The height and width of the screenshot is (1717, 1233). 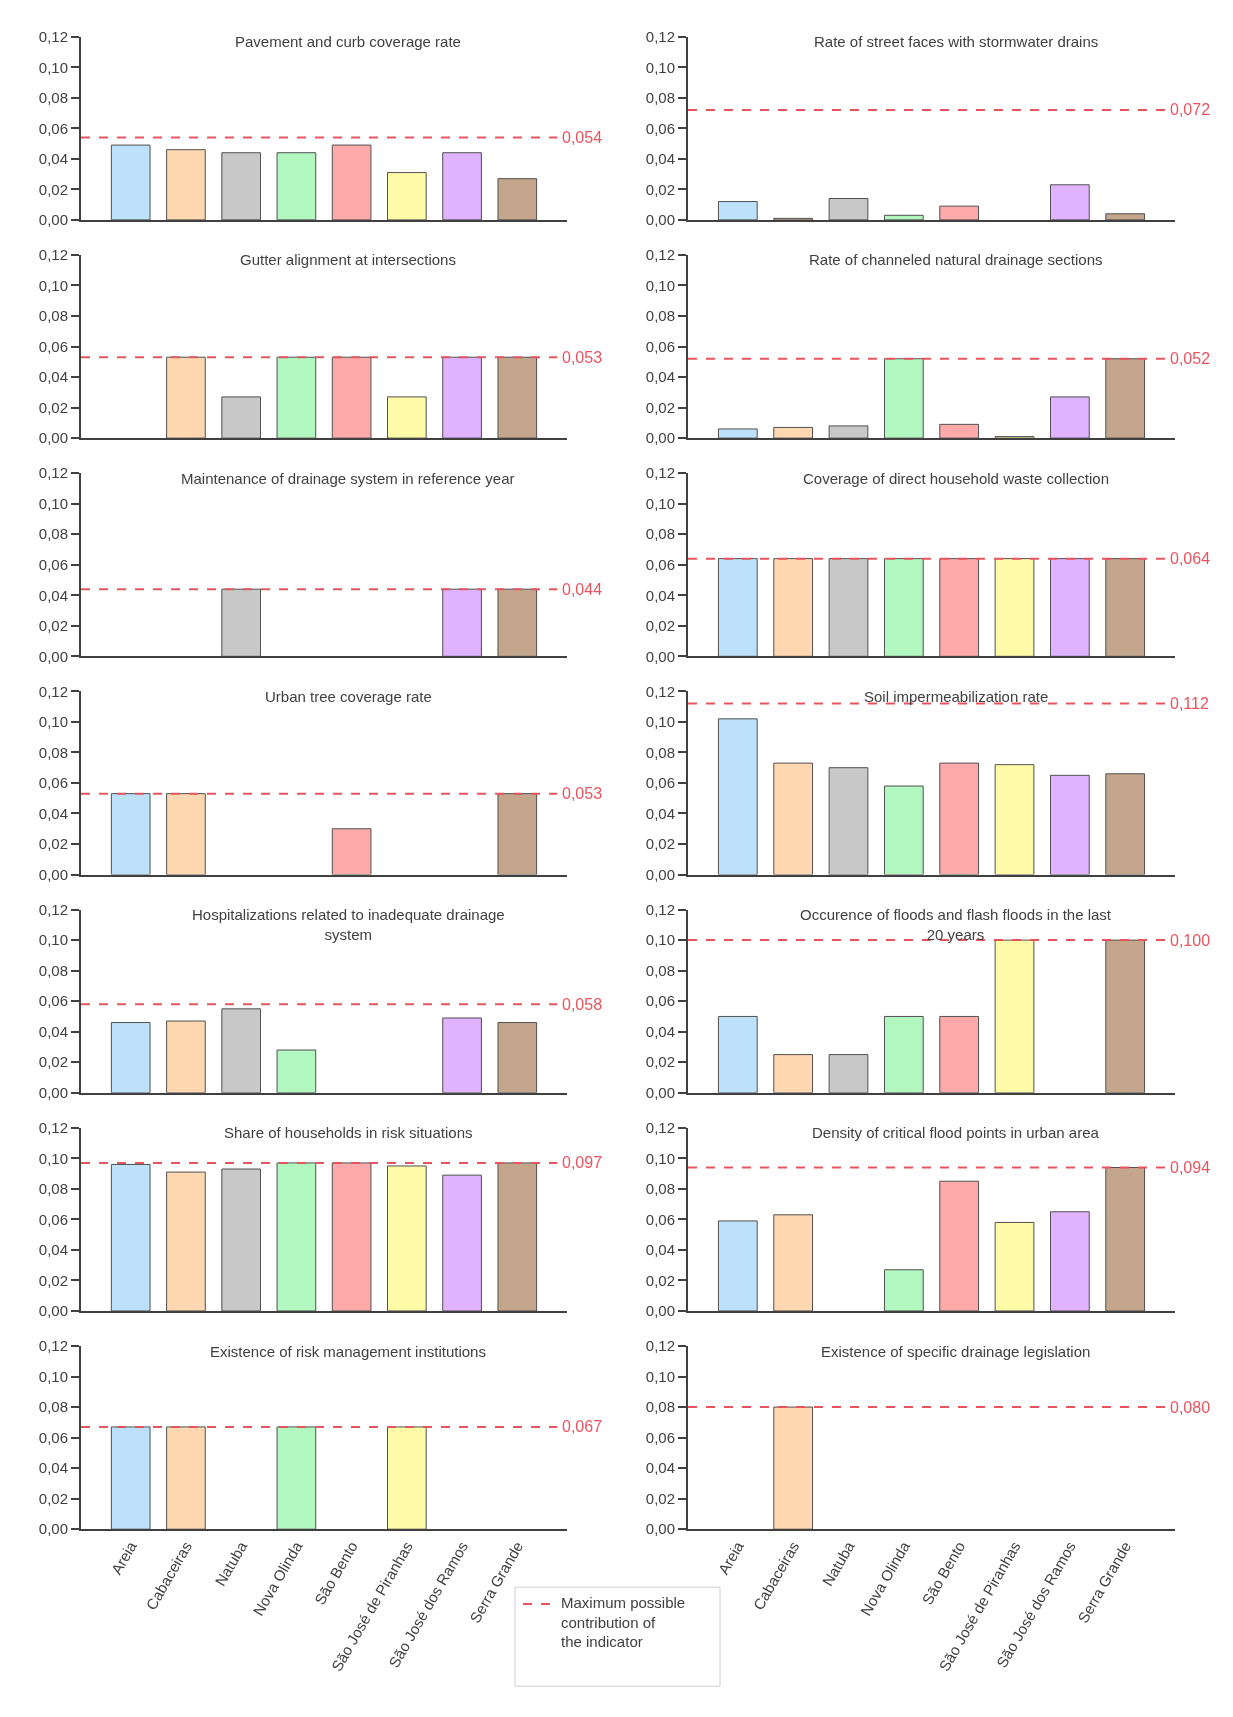 What do you see at coordinates (956, 41) in the screenshot?
I see `chart-title: Rate of street faces with stormwater drains` at bounding box center [956, 41].